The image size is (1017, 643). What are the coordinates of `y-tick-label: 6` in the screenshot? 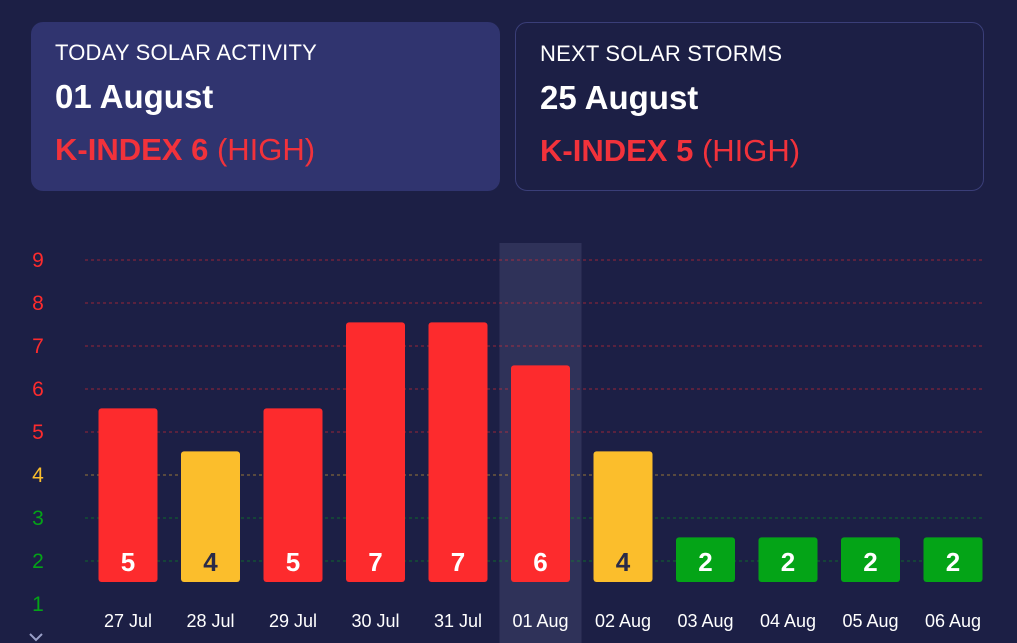 It's located at (38, 389).